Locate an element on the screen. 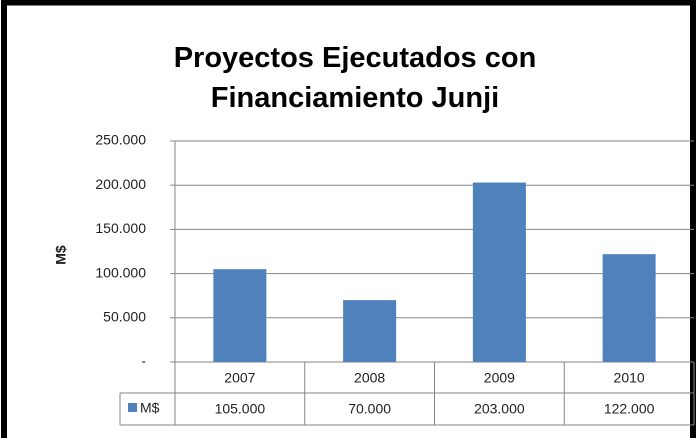 The image size is (696, 438). x-tick-label: 2008 is located at coordinates (369, 378).